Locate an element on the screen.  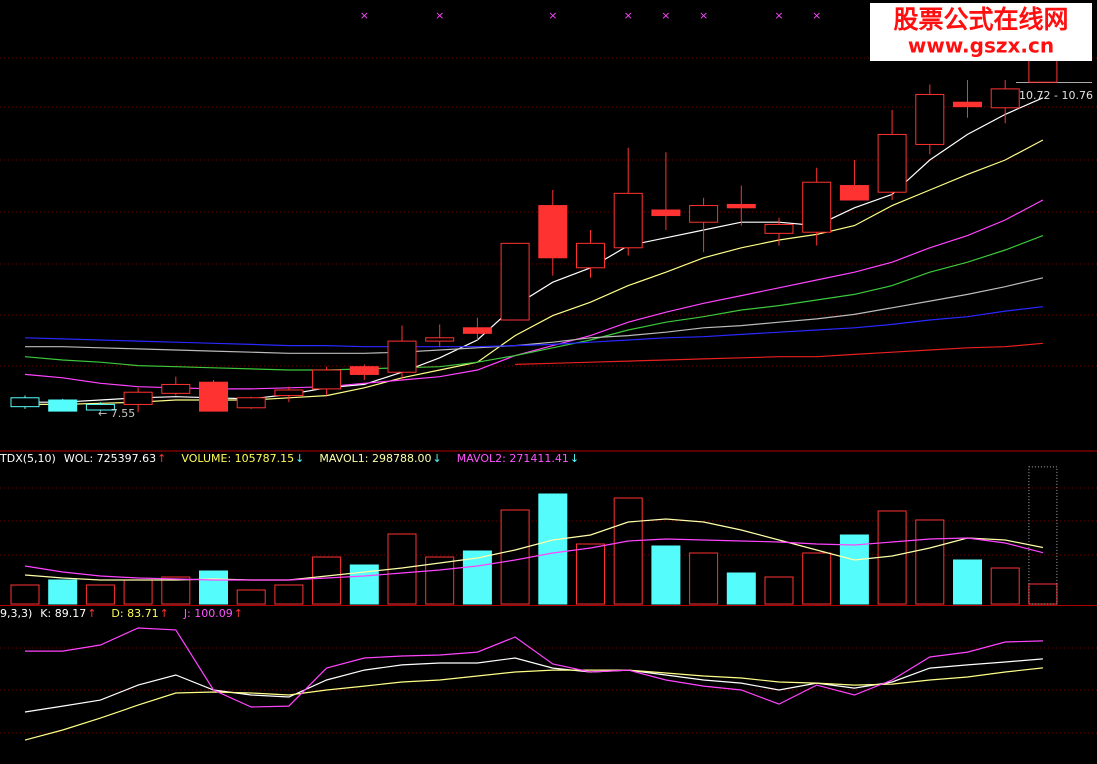
legend-label: WOL: 725397.63 is located at coordinates (110, 458).